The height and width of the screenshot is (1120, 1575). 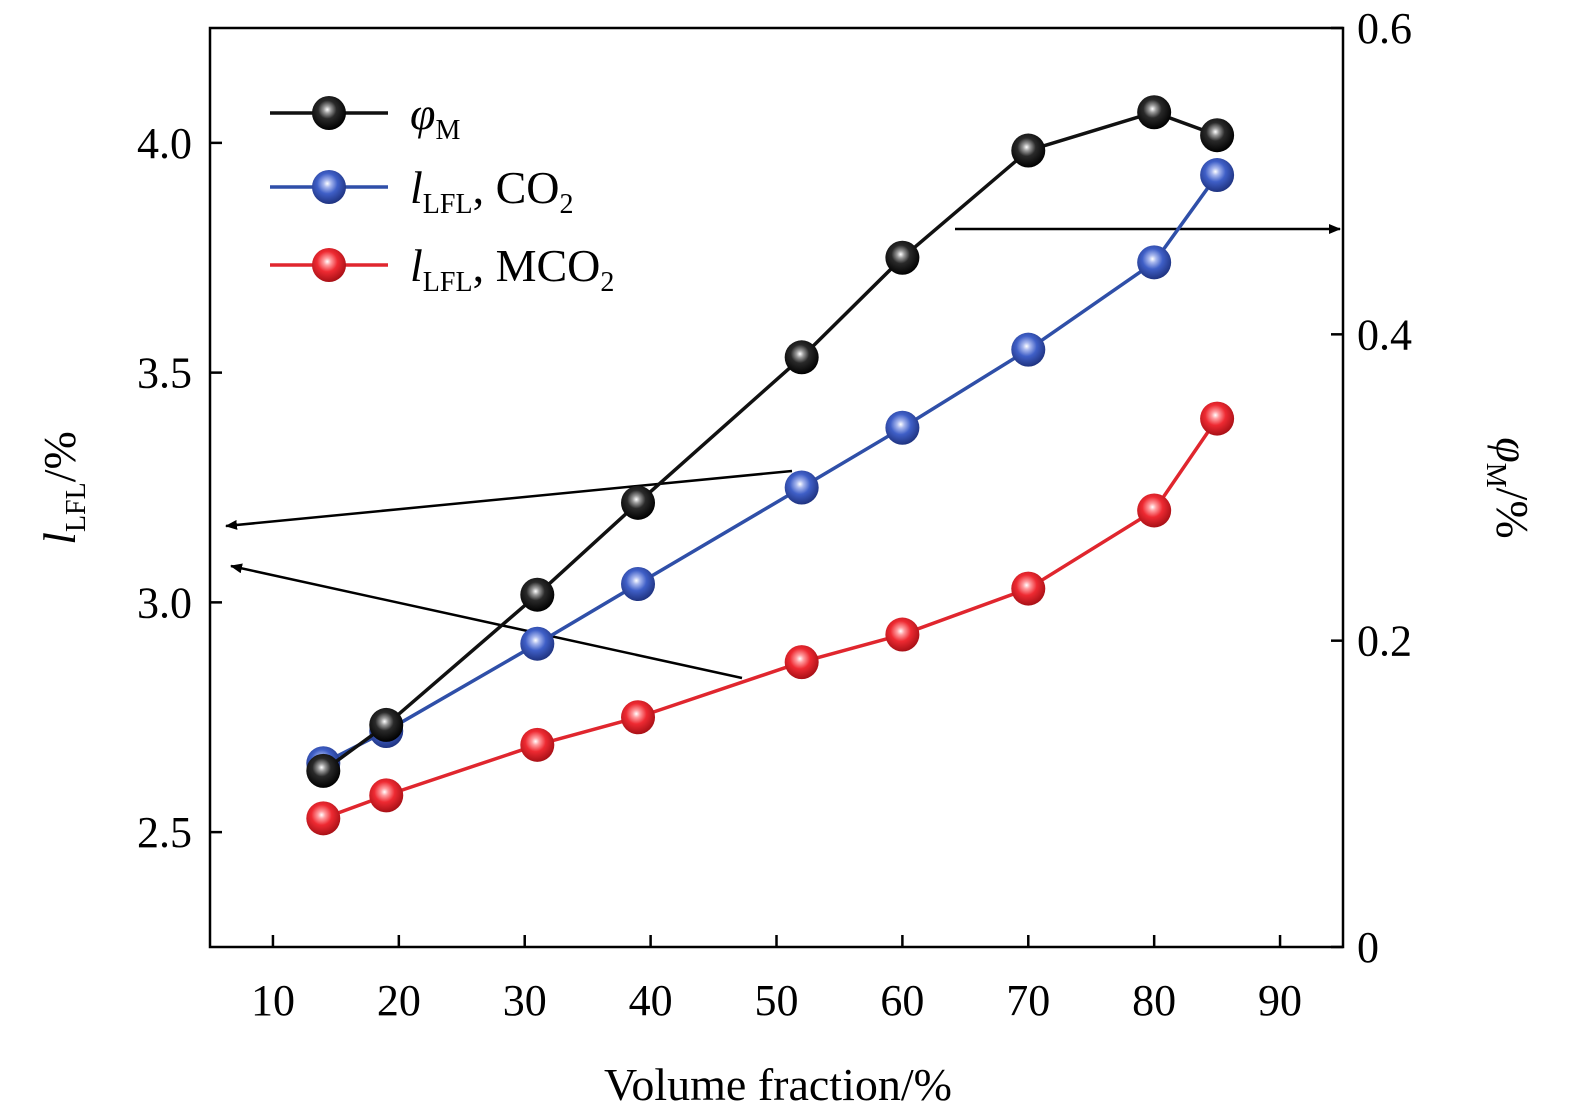 I want to click on y-axis-right: 0 0.2 0.4 0.6, so click(x=1371, y=488).